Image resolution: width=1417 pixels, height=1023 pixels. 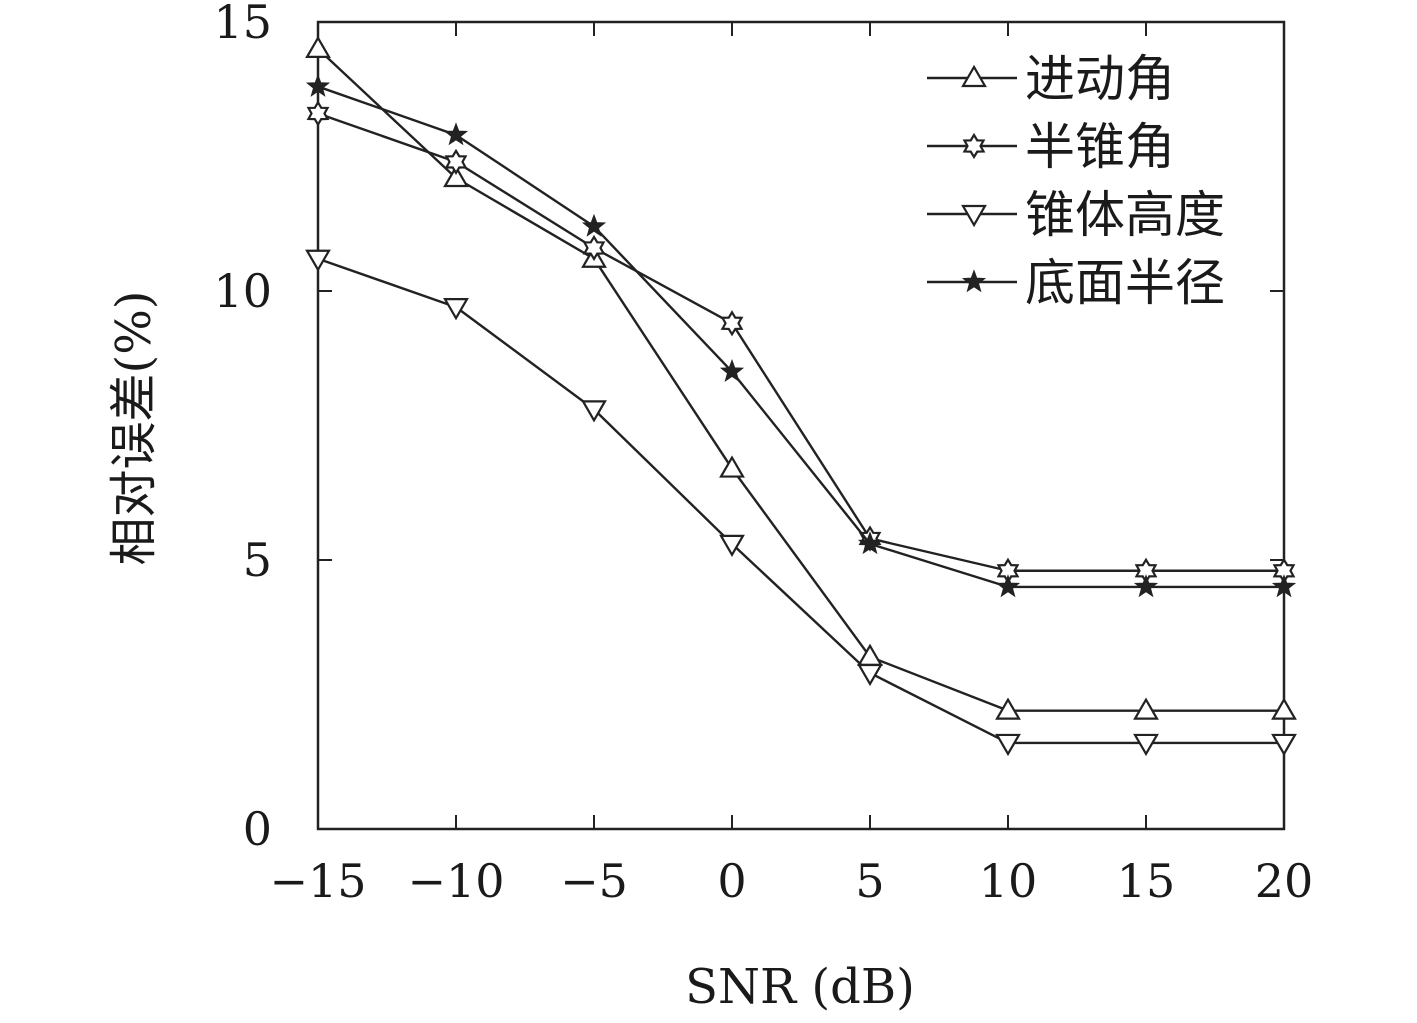 I want to click on y-tick-label: 5, so click(x=257, y=560).